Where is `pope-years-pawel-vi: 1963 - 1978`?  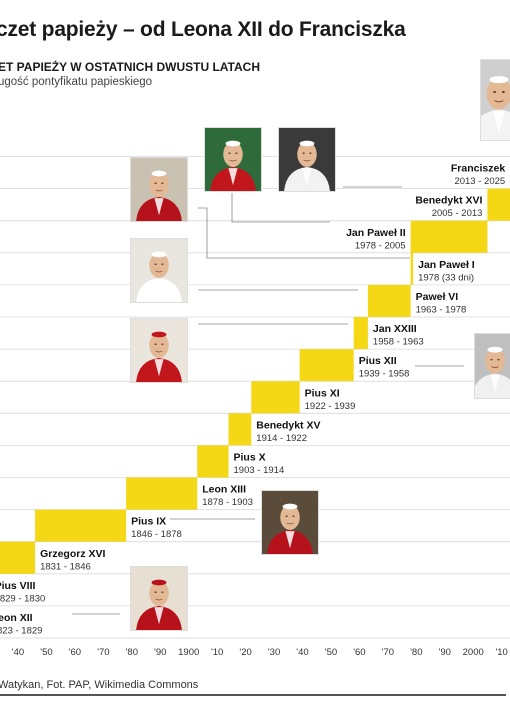
pope-years-pawel-vi: 1963 - 1978 is located at coordinates (441, 310).